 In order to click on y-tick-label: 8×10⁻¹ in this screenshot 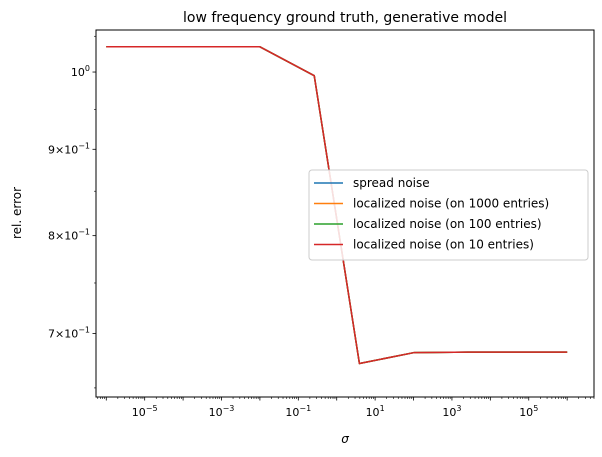, I will do `click(69, 235)`.